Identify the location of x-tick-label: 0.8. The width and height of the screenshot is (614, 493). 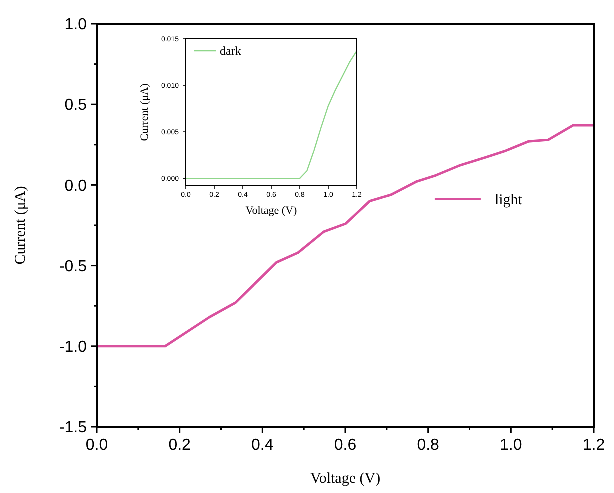
(428, 445).